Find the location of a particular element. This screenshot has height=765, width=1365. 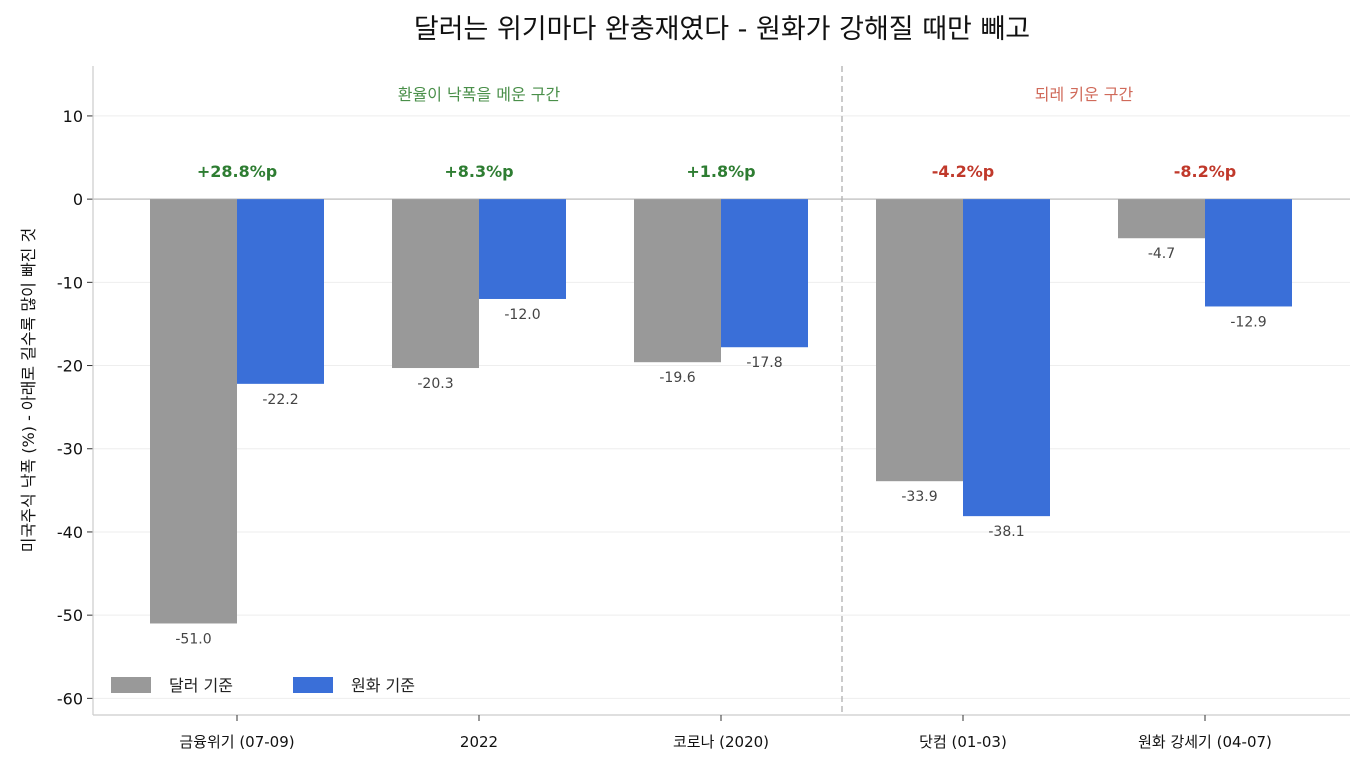

y-tick-label: -60 is located at coordinates (70, 698).